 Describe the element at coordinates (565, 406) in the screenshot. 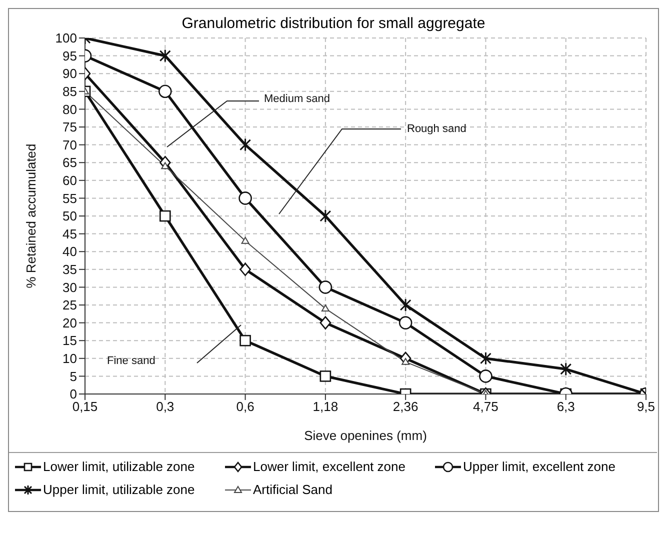

I see `x-tick-label: 6,3` at that location.